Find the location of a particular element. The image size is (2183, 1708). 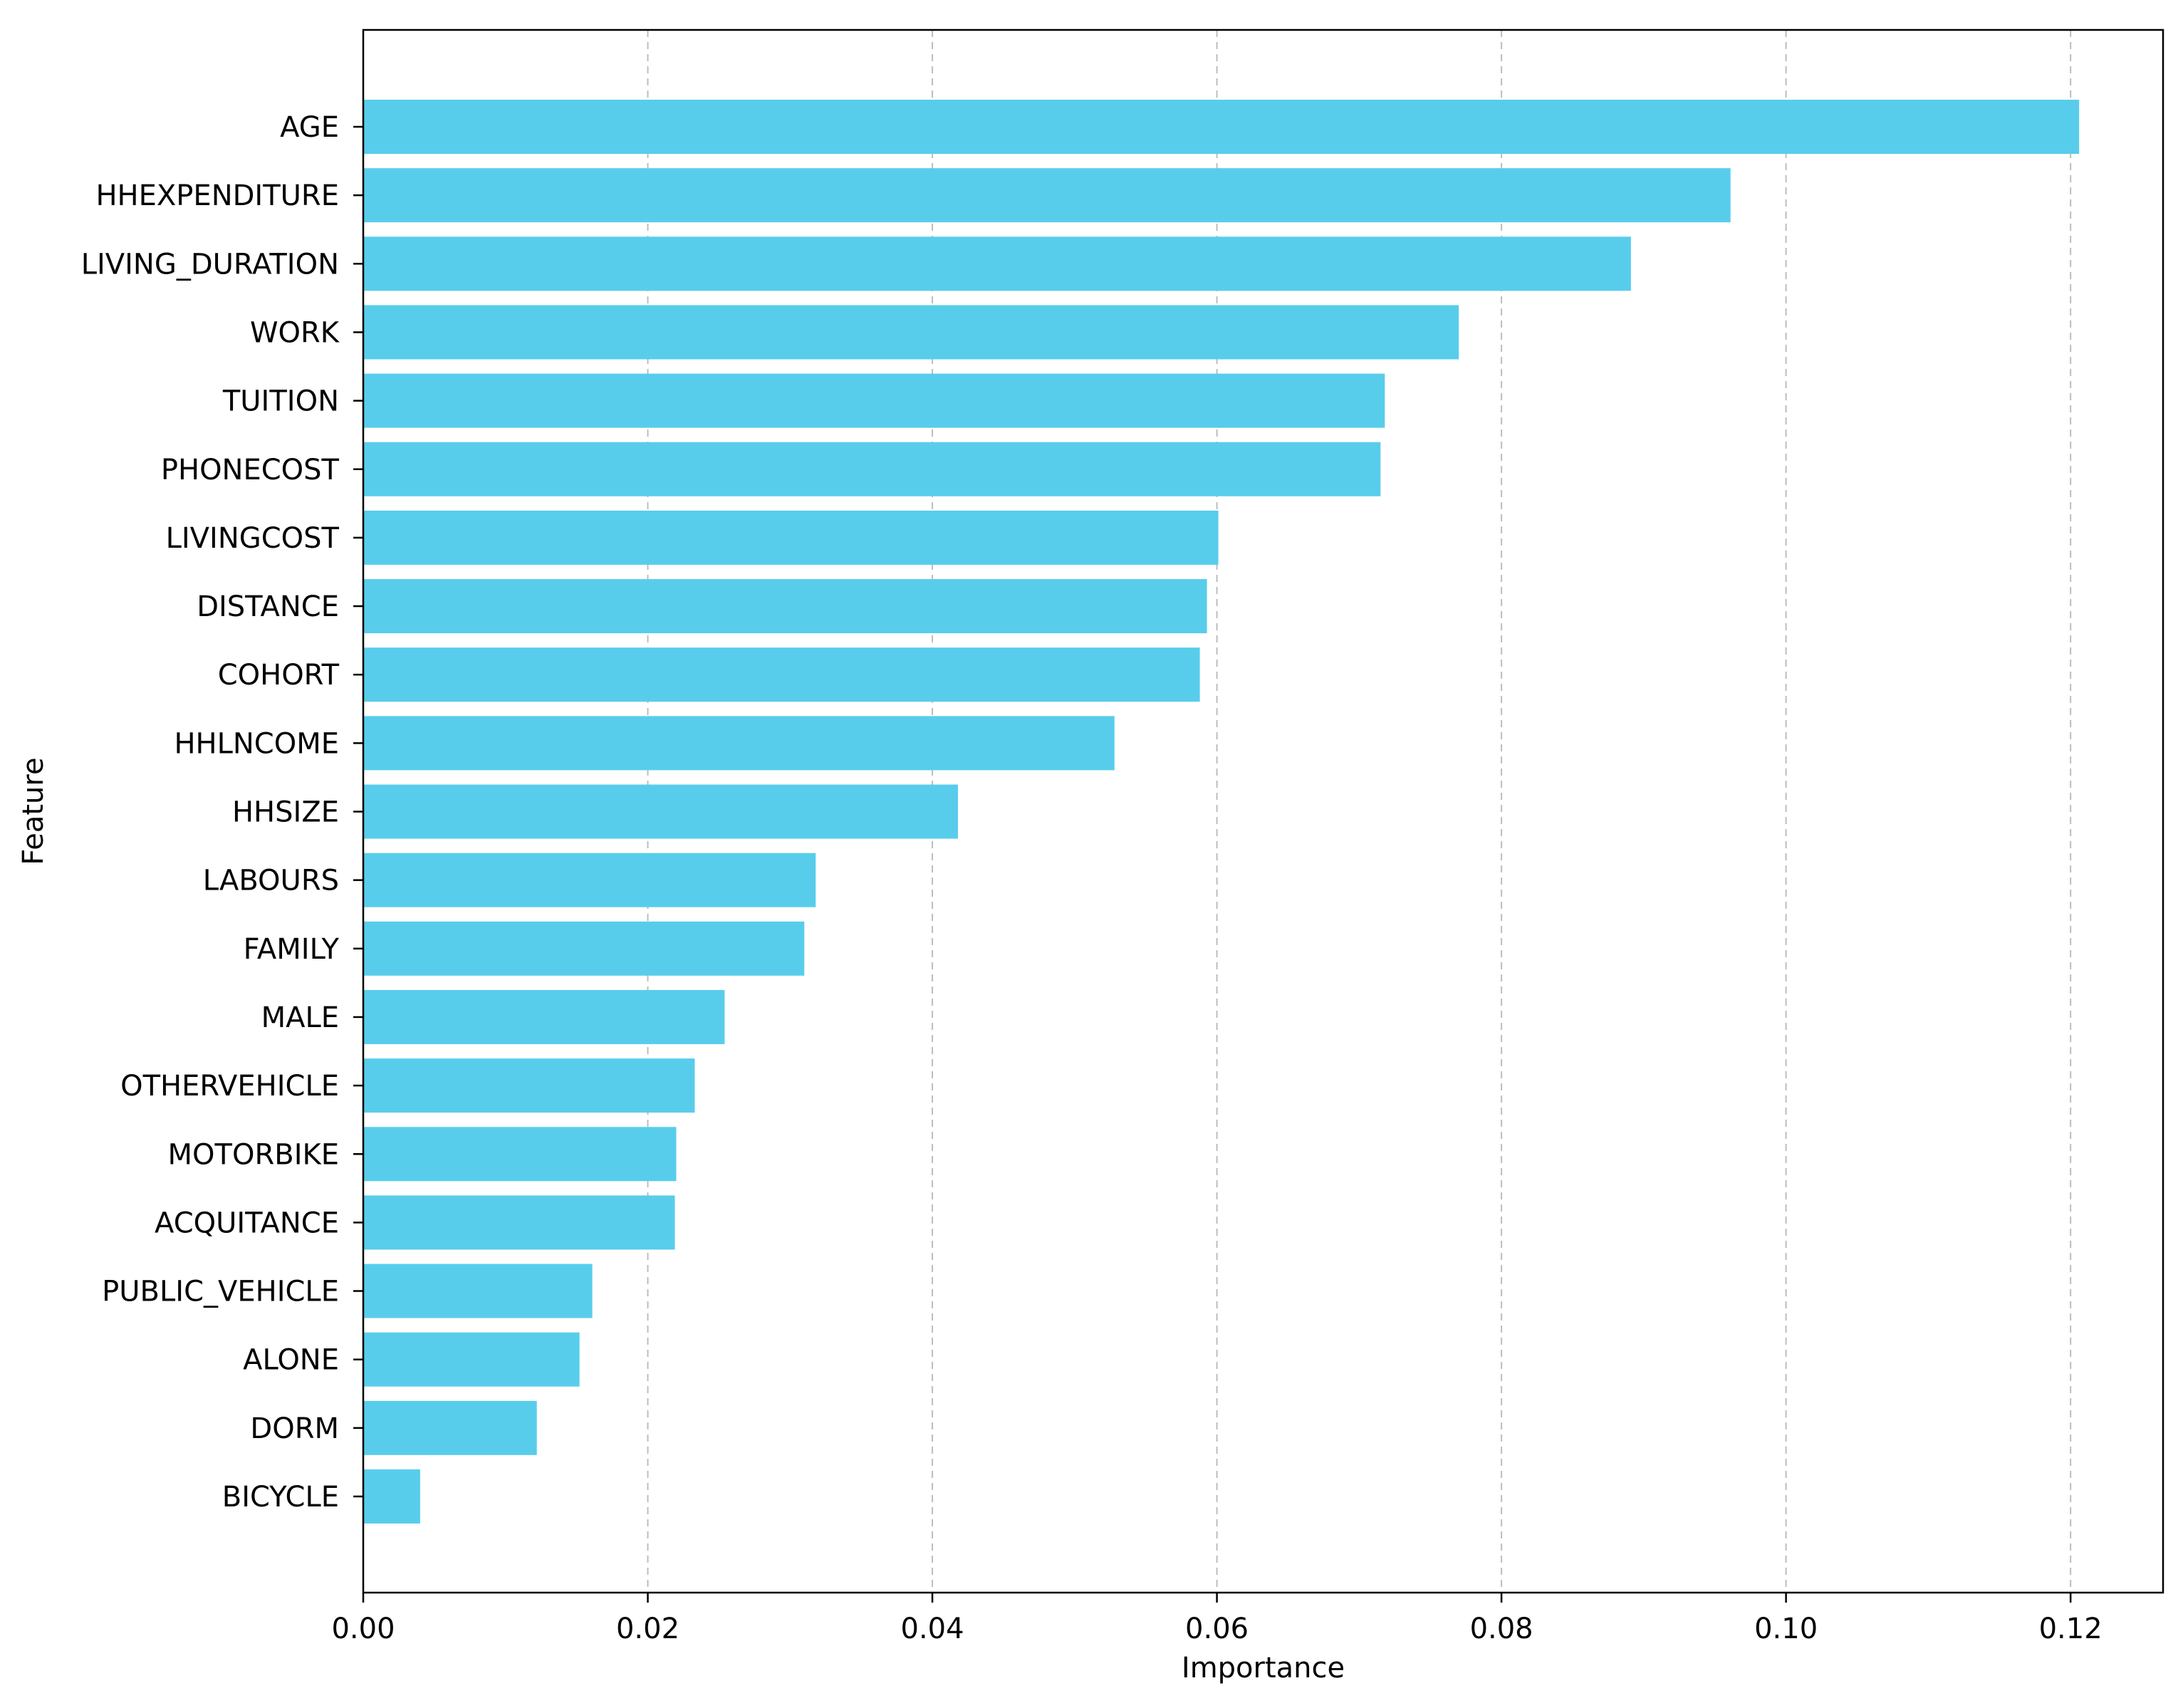

bar-distance is located at coordinates (785, 606).